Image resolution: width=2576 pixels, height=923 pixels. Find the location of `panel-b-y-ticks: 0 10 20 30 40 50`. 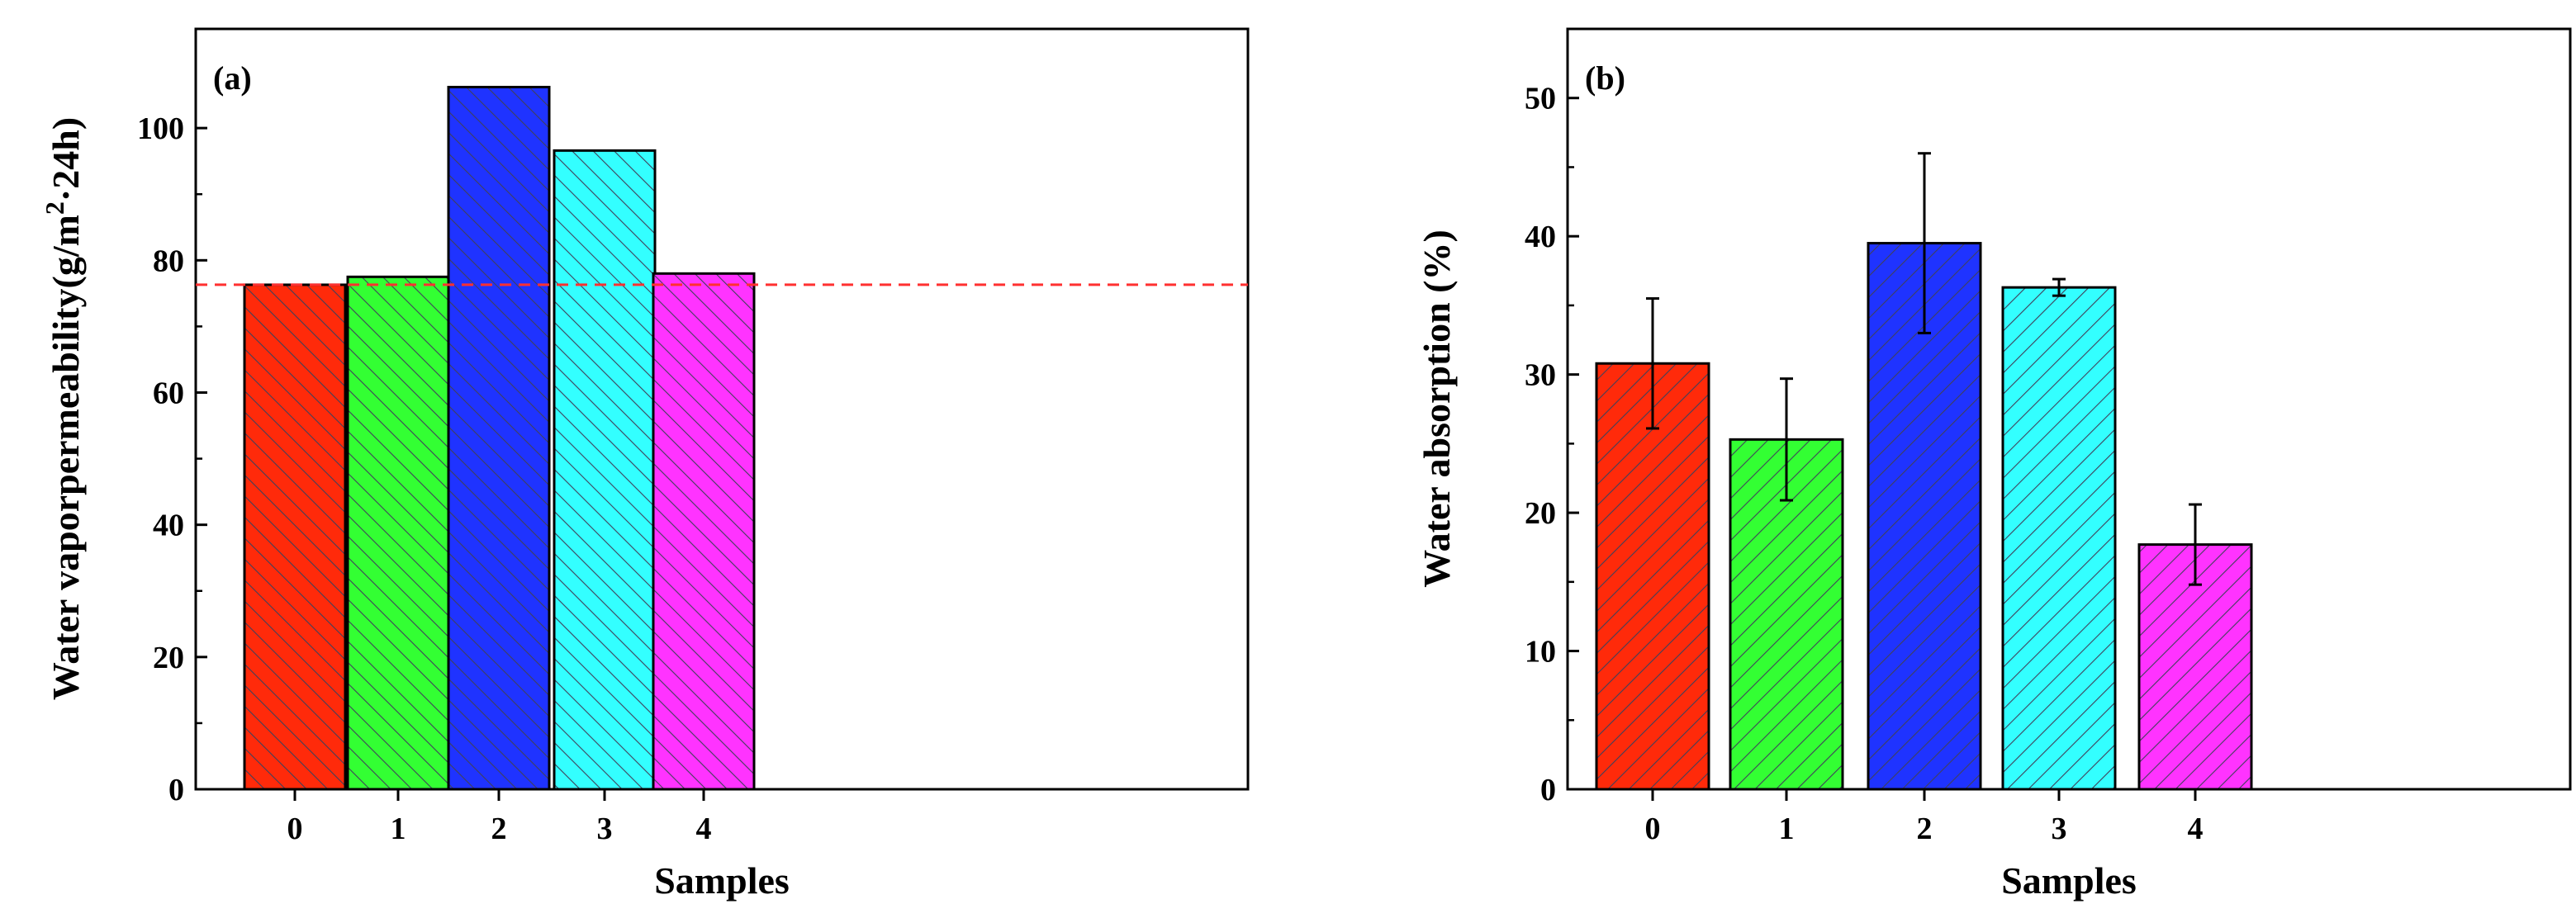

panel-b-y-ticks: 0 10 20 30 40 50 is located at coordinates (1552, 444).